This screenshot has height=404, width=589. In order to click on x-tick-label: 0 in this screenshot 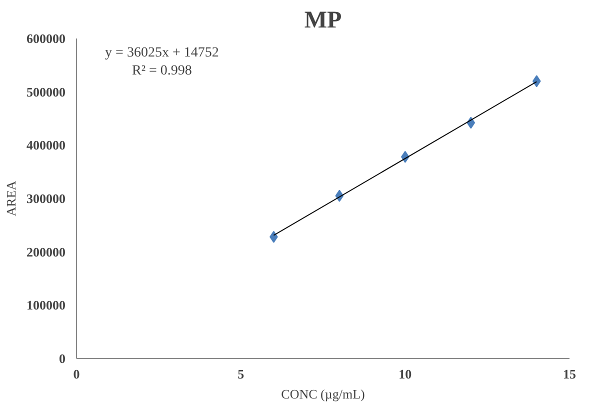, I will do `click(76, 374)`.